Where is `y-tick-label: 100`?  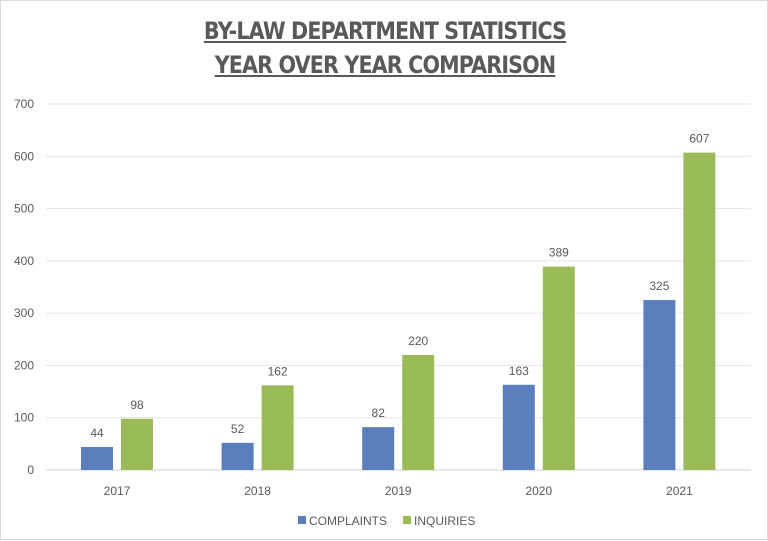
y-tick-label: 100 is located at coordinates (24, 418).